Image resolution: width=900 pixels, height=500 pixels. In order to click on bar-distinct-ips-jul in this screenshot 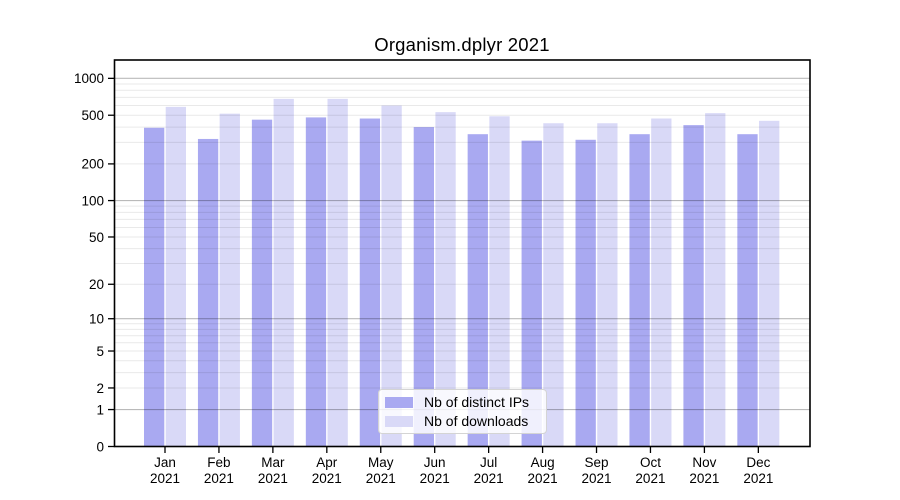, I will do `click(477, 290)`.